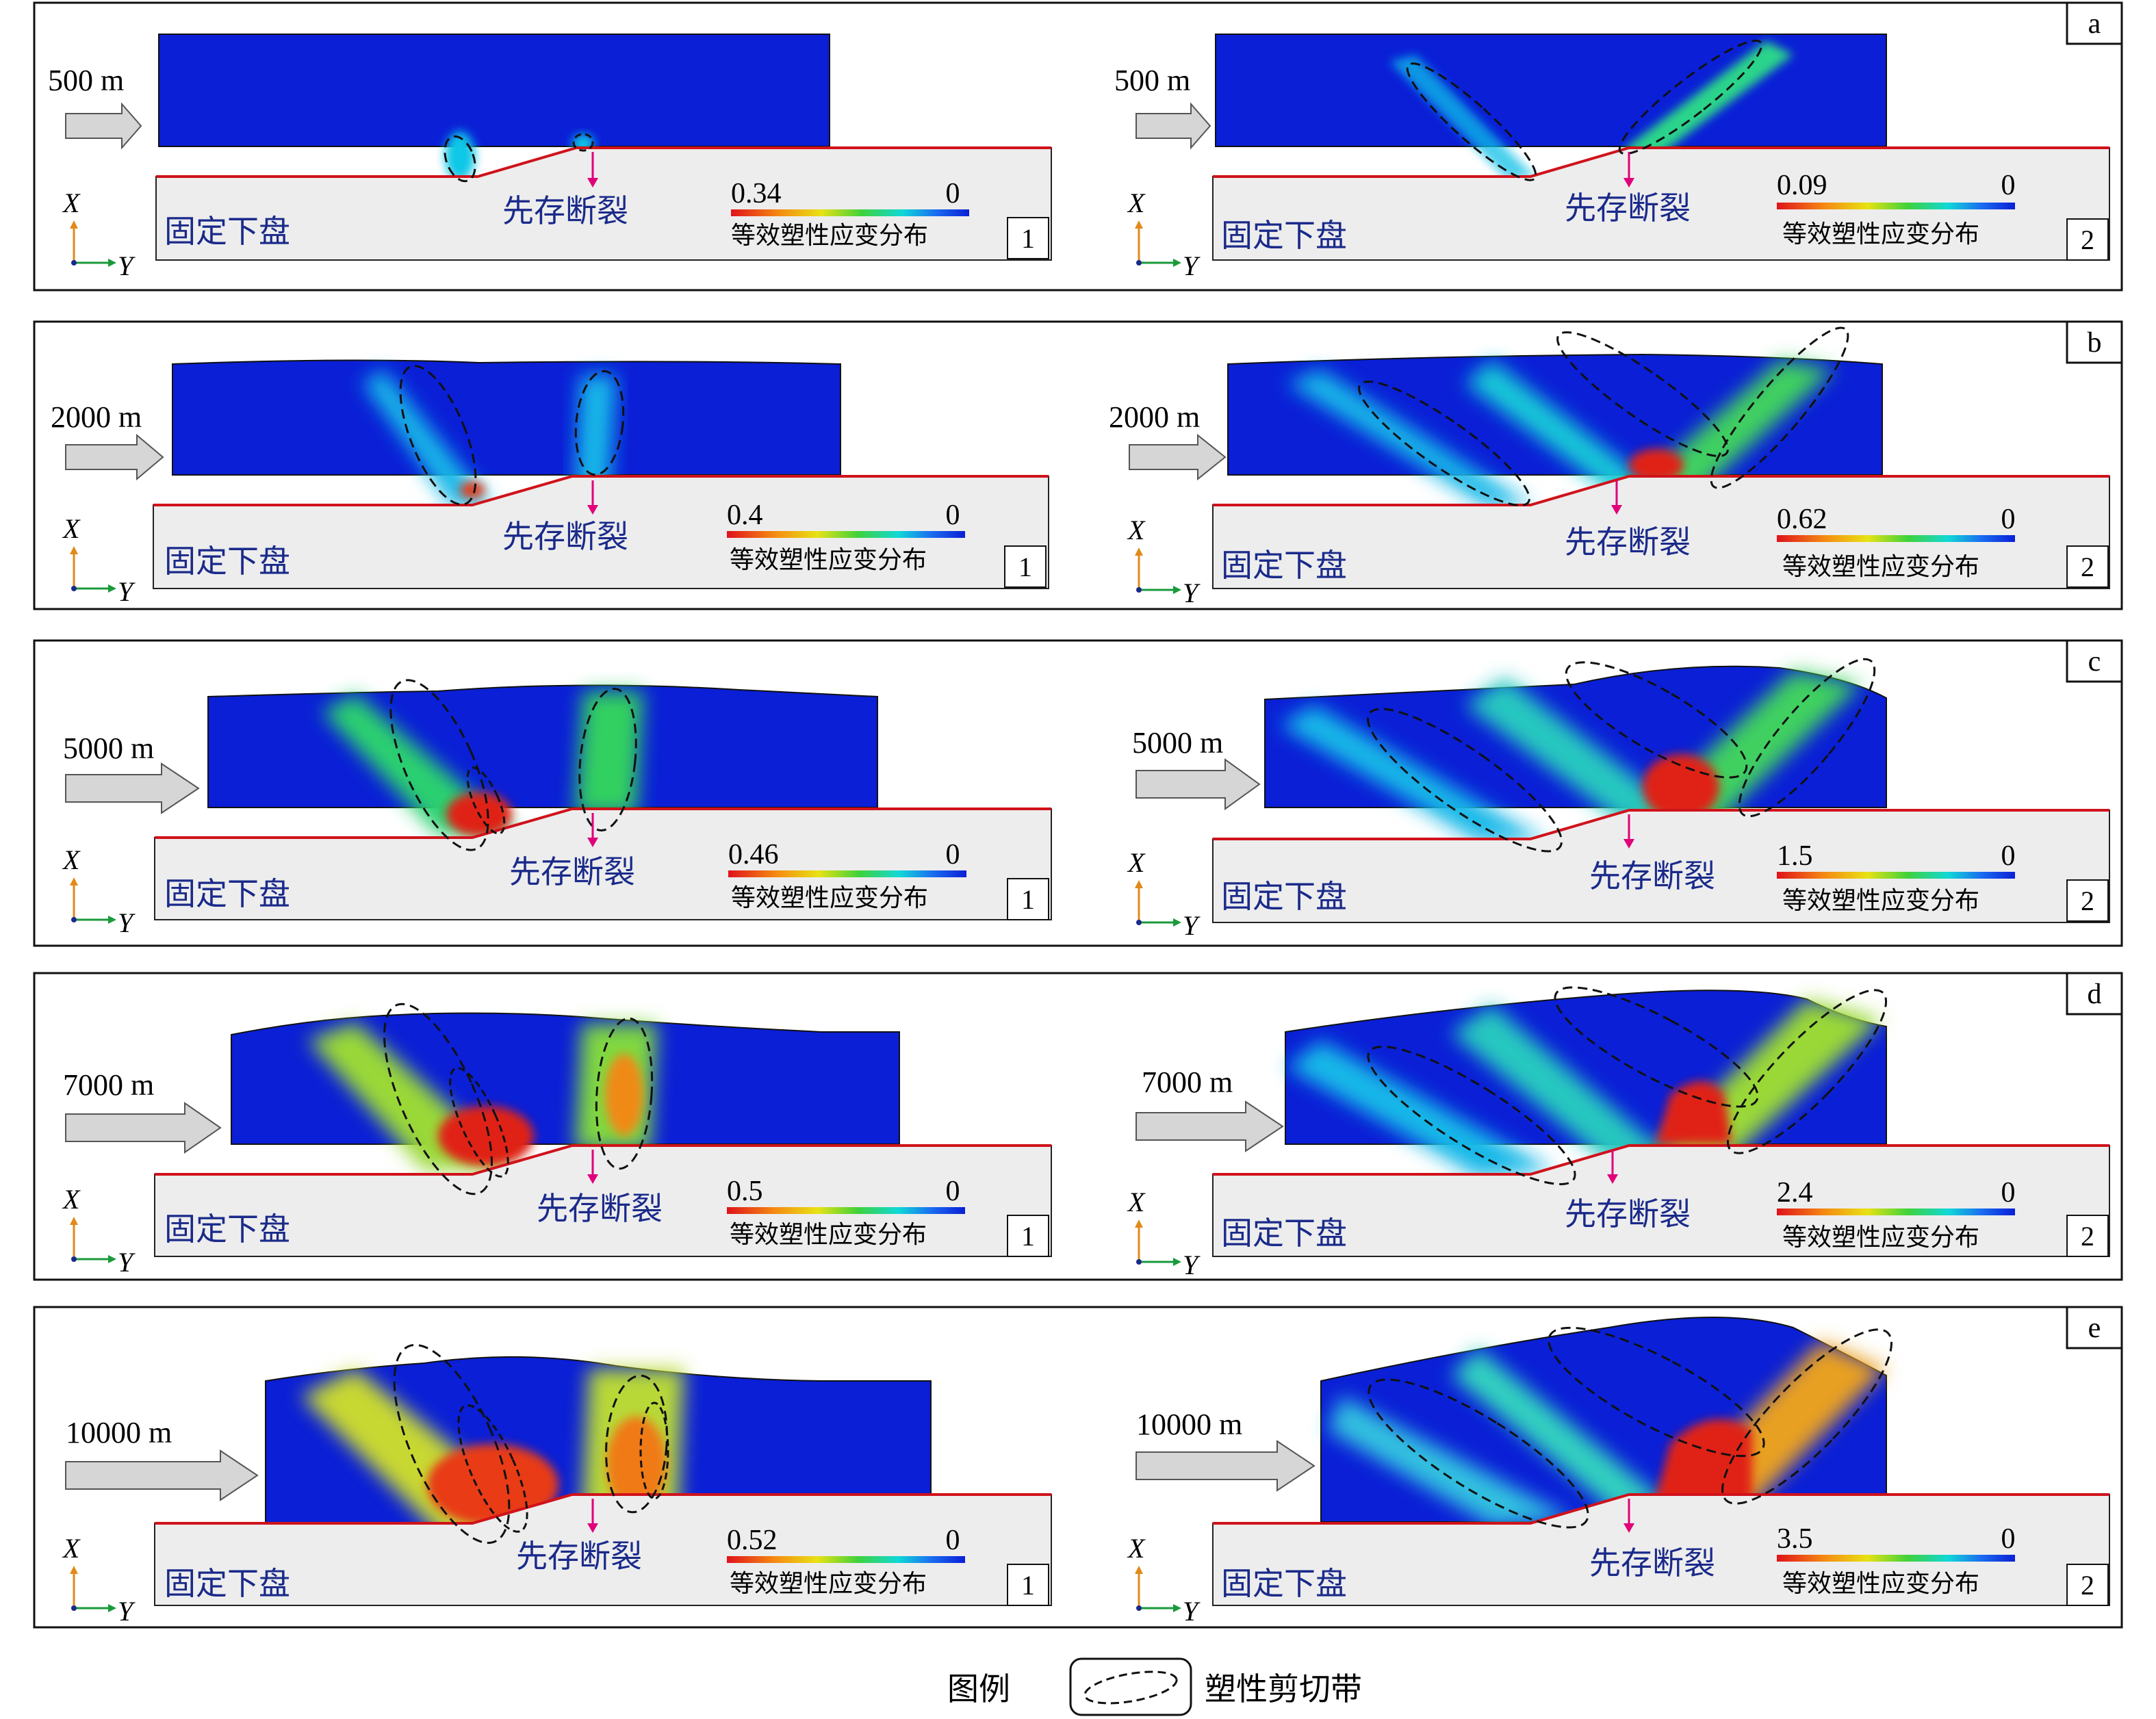 The height and width of the screenshot is (1719, 2156). Describe the element at coordinates (1619, 799) in the screenshot. I see `panel-c2: 5000 m 先存断裂 固定下盘 1.5 0 等效塑性应变分布 2` at that location.